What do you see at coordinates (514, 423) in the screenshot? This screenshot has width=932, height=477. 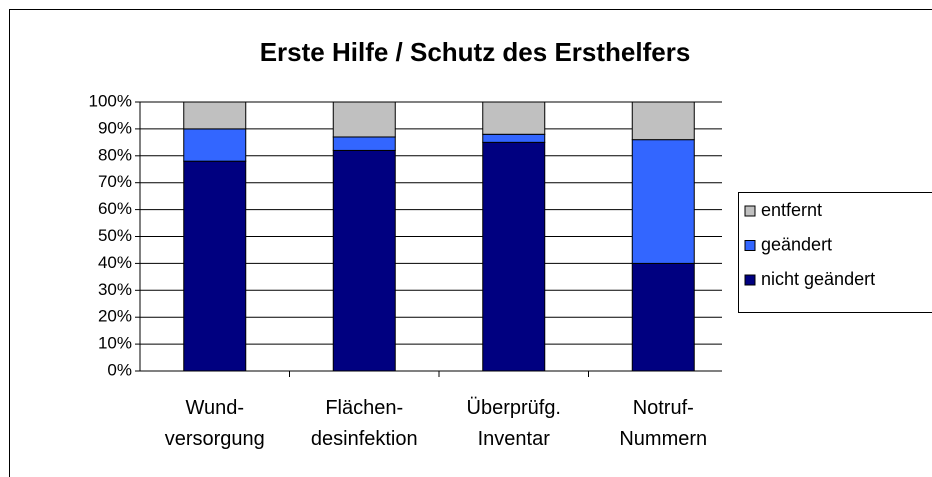 I see `x-tick-label: Überprüfg. Inventar` at bounding box center [514, 423].